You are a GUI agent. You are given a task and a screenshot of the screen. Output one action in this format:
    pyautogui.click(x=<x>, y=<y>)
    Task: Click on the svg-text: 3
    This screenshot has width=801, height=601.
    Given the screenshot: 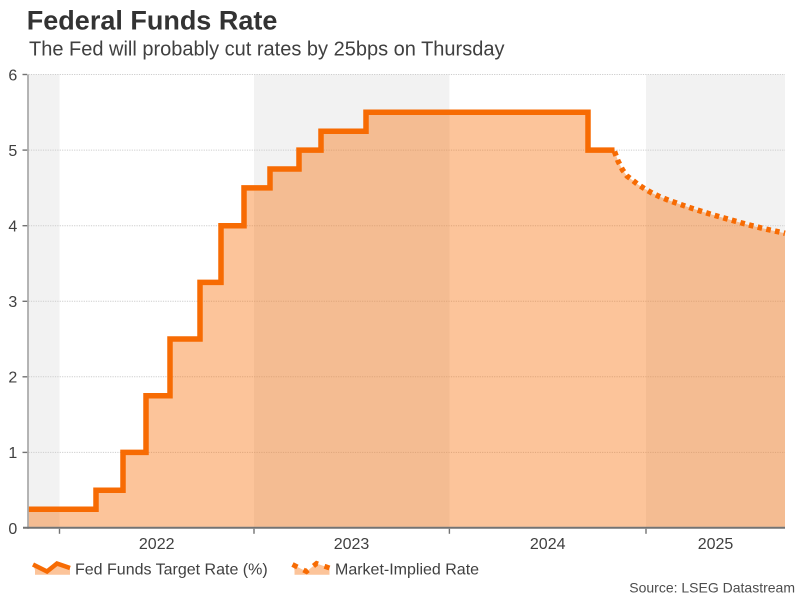 What is the action you would take?
    pyautogui.click(x=12, y=302)
    